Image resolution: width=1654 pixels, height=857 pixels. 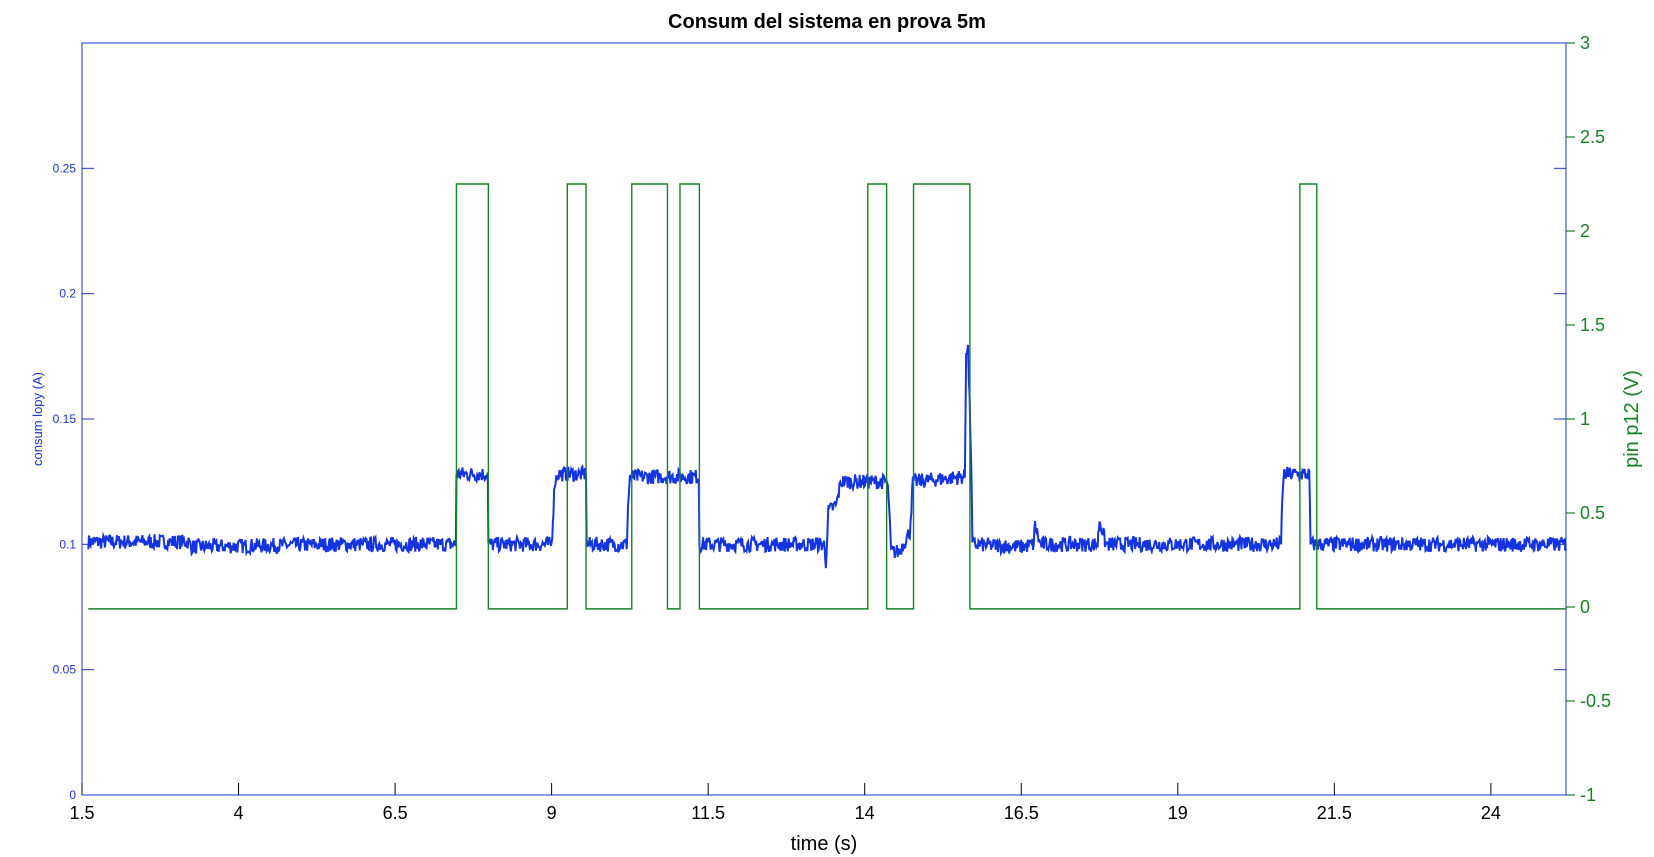 What do you see at coordinates (1491, 813) in the screenshot?
I see `x-tick-label: 24` at bounding box center [1491, 813].